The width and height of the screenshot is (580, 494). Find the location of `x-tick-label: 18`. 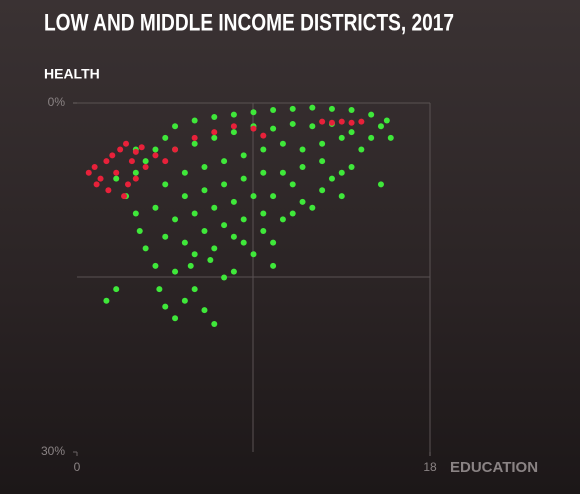

x-tick-label: 18 is located at coordinates (430, 467).